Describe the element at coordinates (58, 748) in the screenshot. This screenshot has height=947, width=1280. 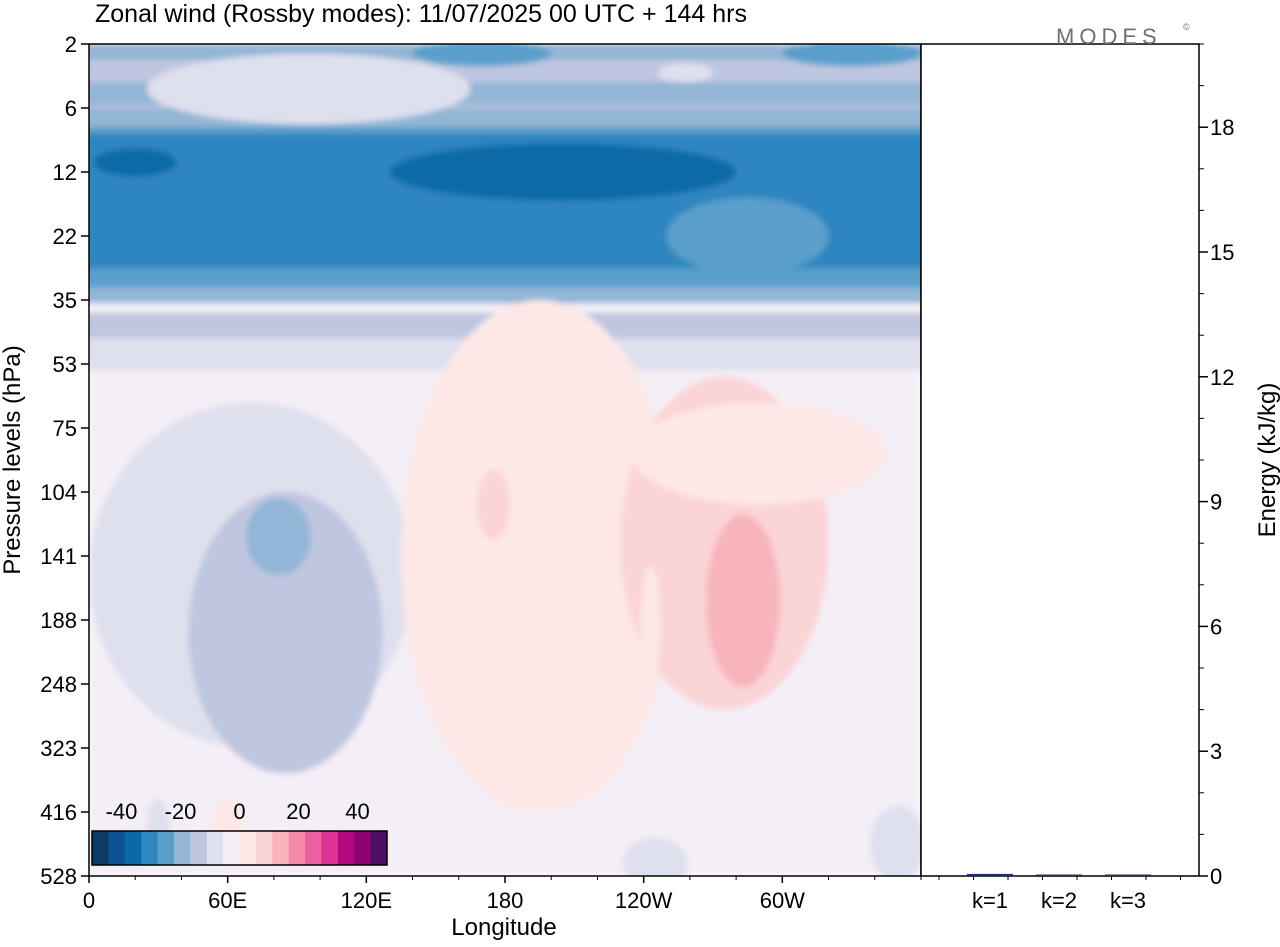
I see `y-tick-label: 323` at that location.